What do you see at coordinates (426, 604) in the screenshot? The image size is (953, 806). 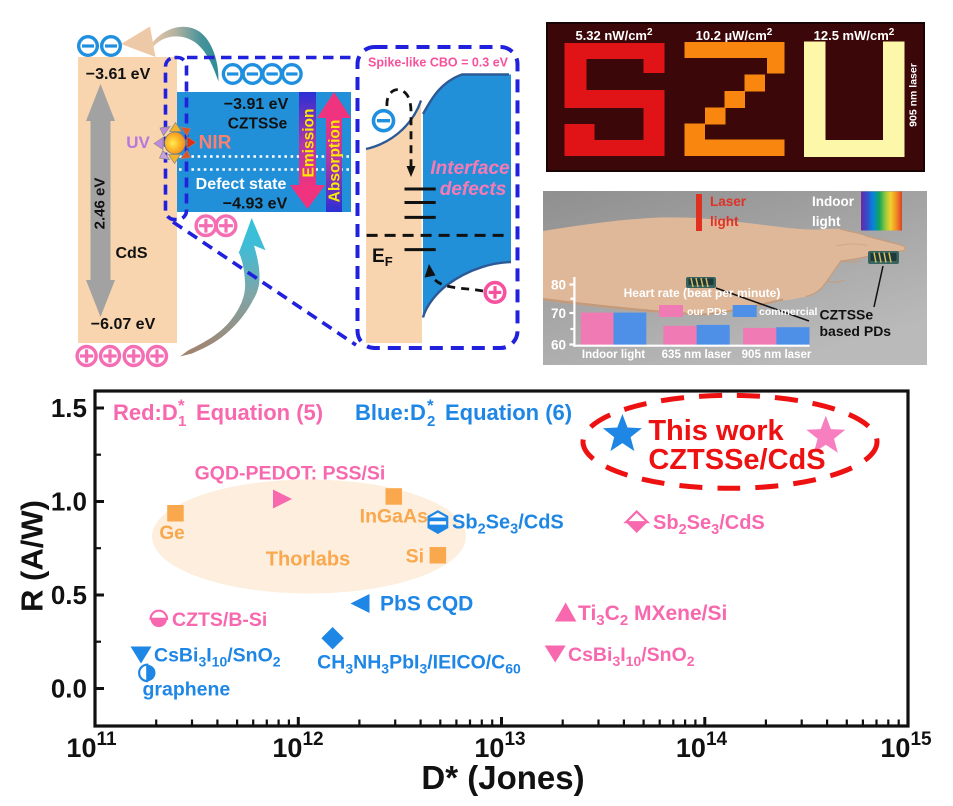 I see `svg-text: PbS CQD` at bounding box center [426, 604].